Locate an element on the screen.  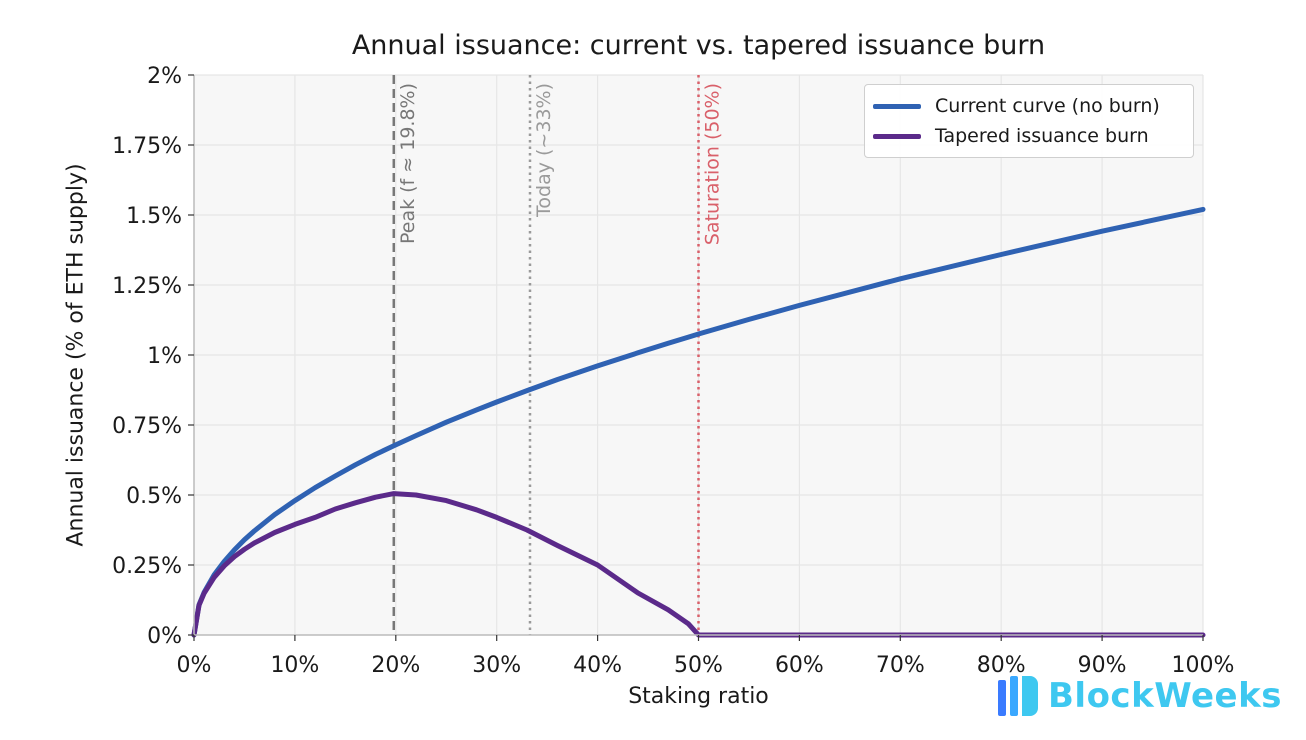
x-tick-label: 90% is located at coordinates (1102, 665).